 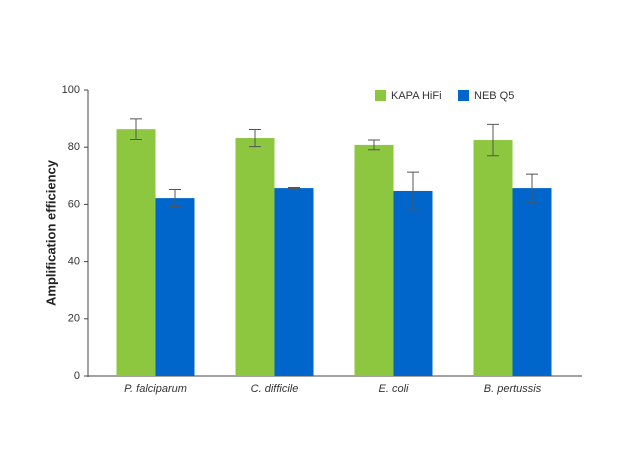 I want to click on x-tick-label: P. falciparum, so click(x=155, y=389).